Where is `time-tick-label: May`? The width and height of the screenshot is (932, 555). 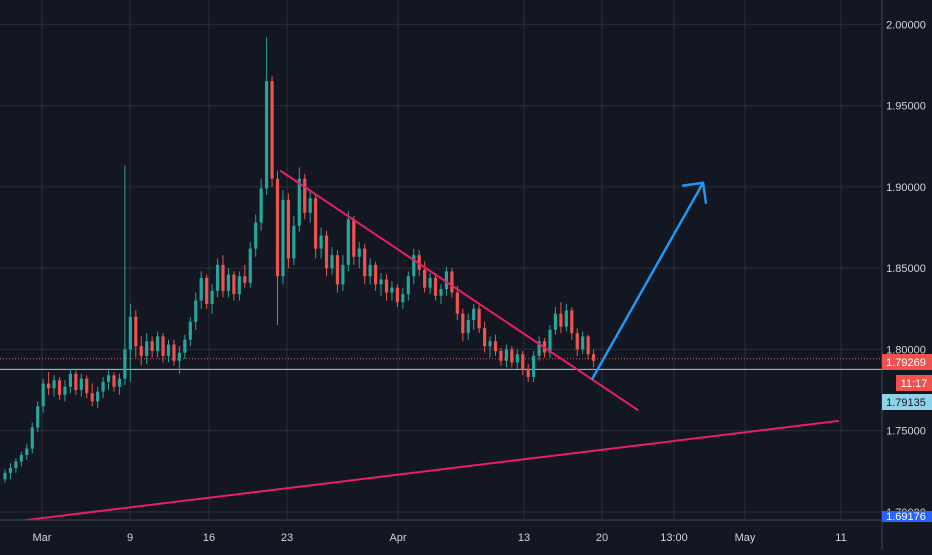
time-tick-label: May is located at coordinates (745, 538).